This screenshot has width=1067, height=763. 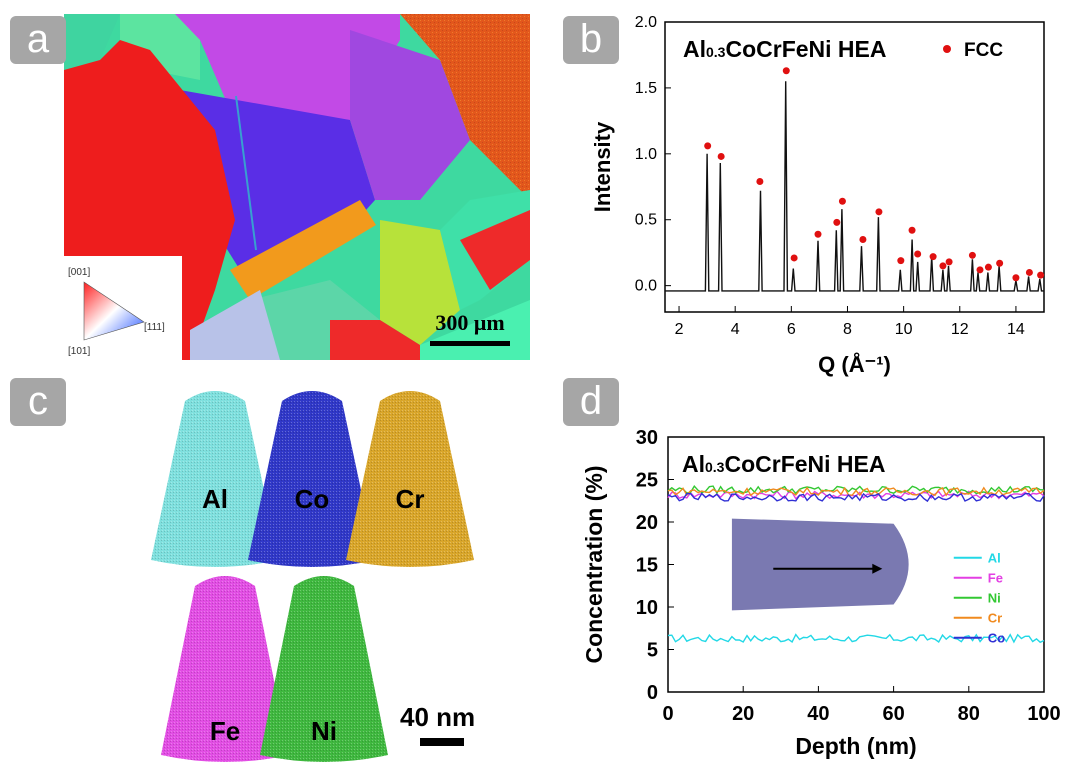 What do you see at coordinates (647, 438) in the screenshot?
I see `y-tick-label: 30` at bounding box center [647, 438].